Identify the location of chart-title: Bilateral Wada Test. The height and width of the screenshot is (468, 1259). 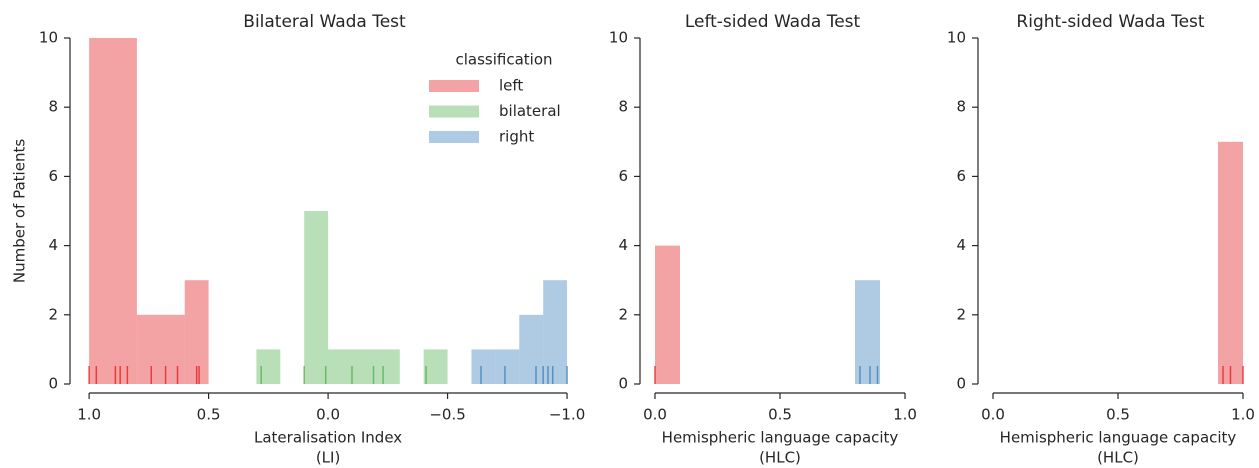
(324, 22).